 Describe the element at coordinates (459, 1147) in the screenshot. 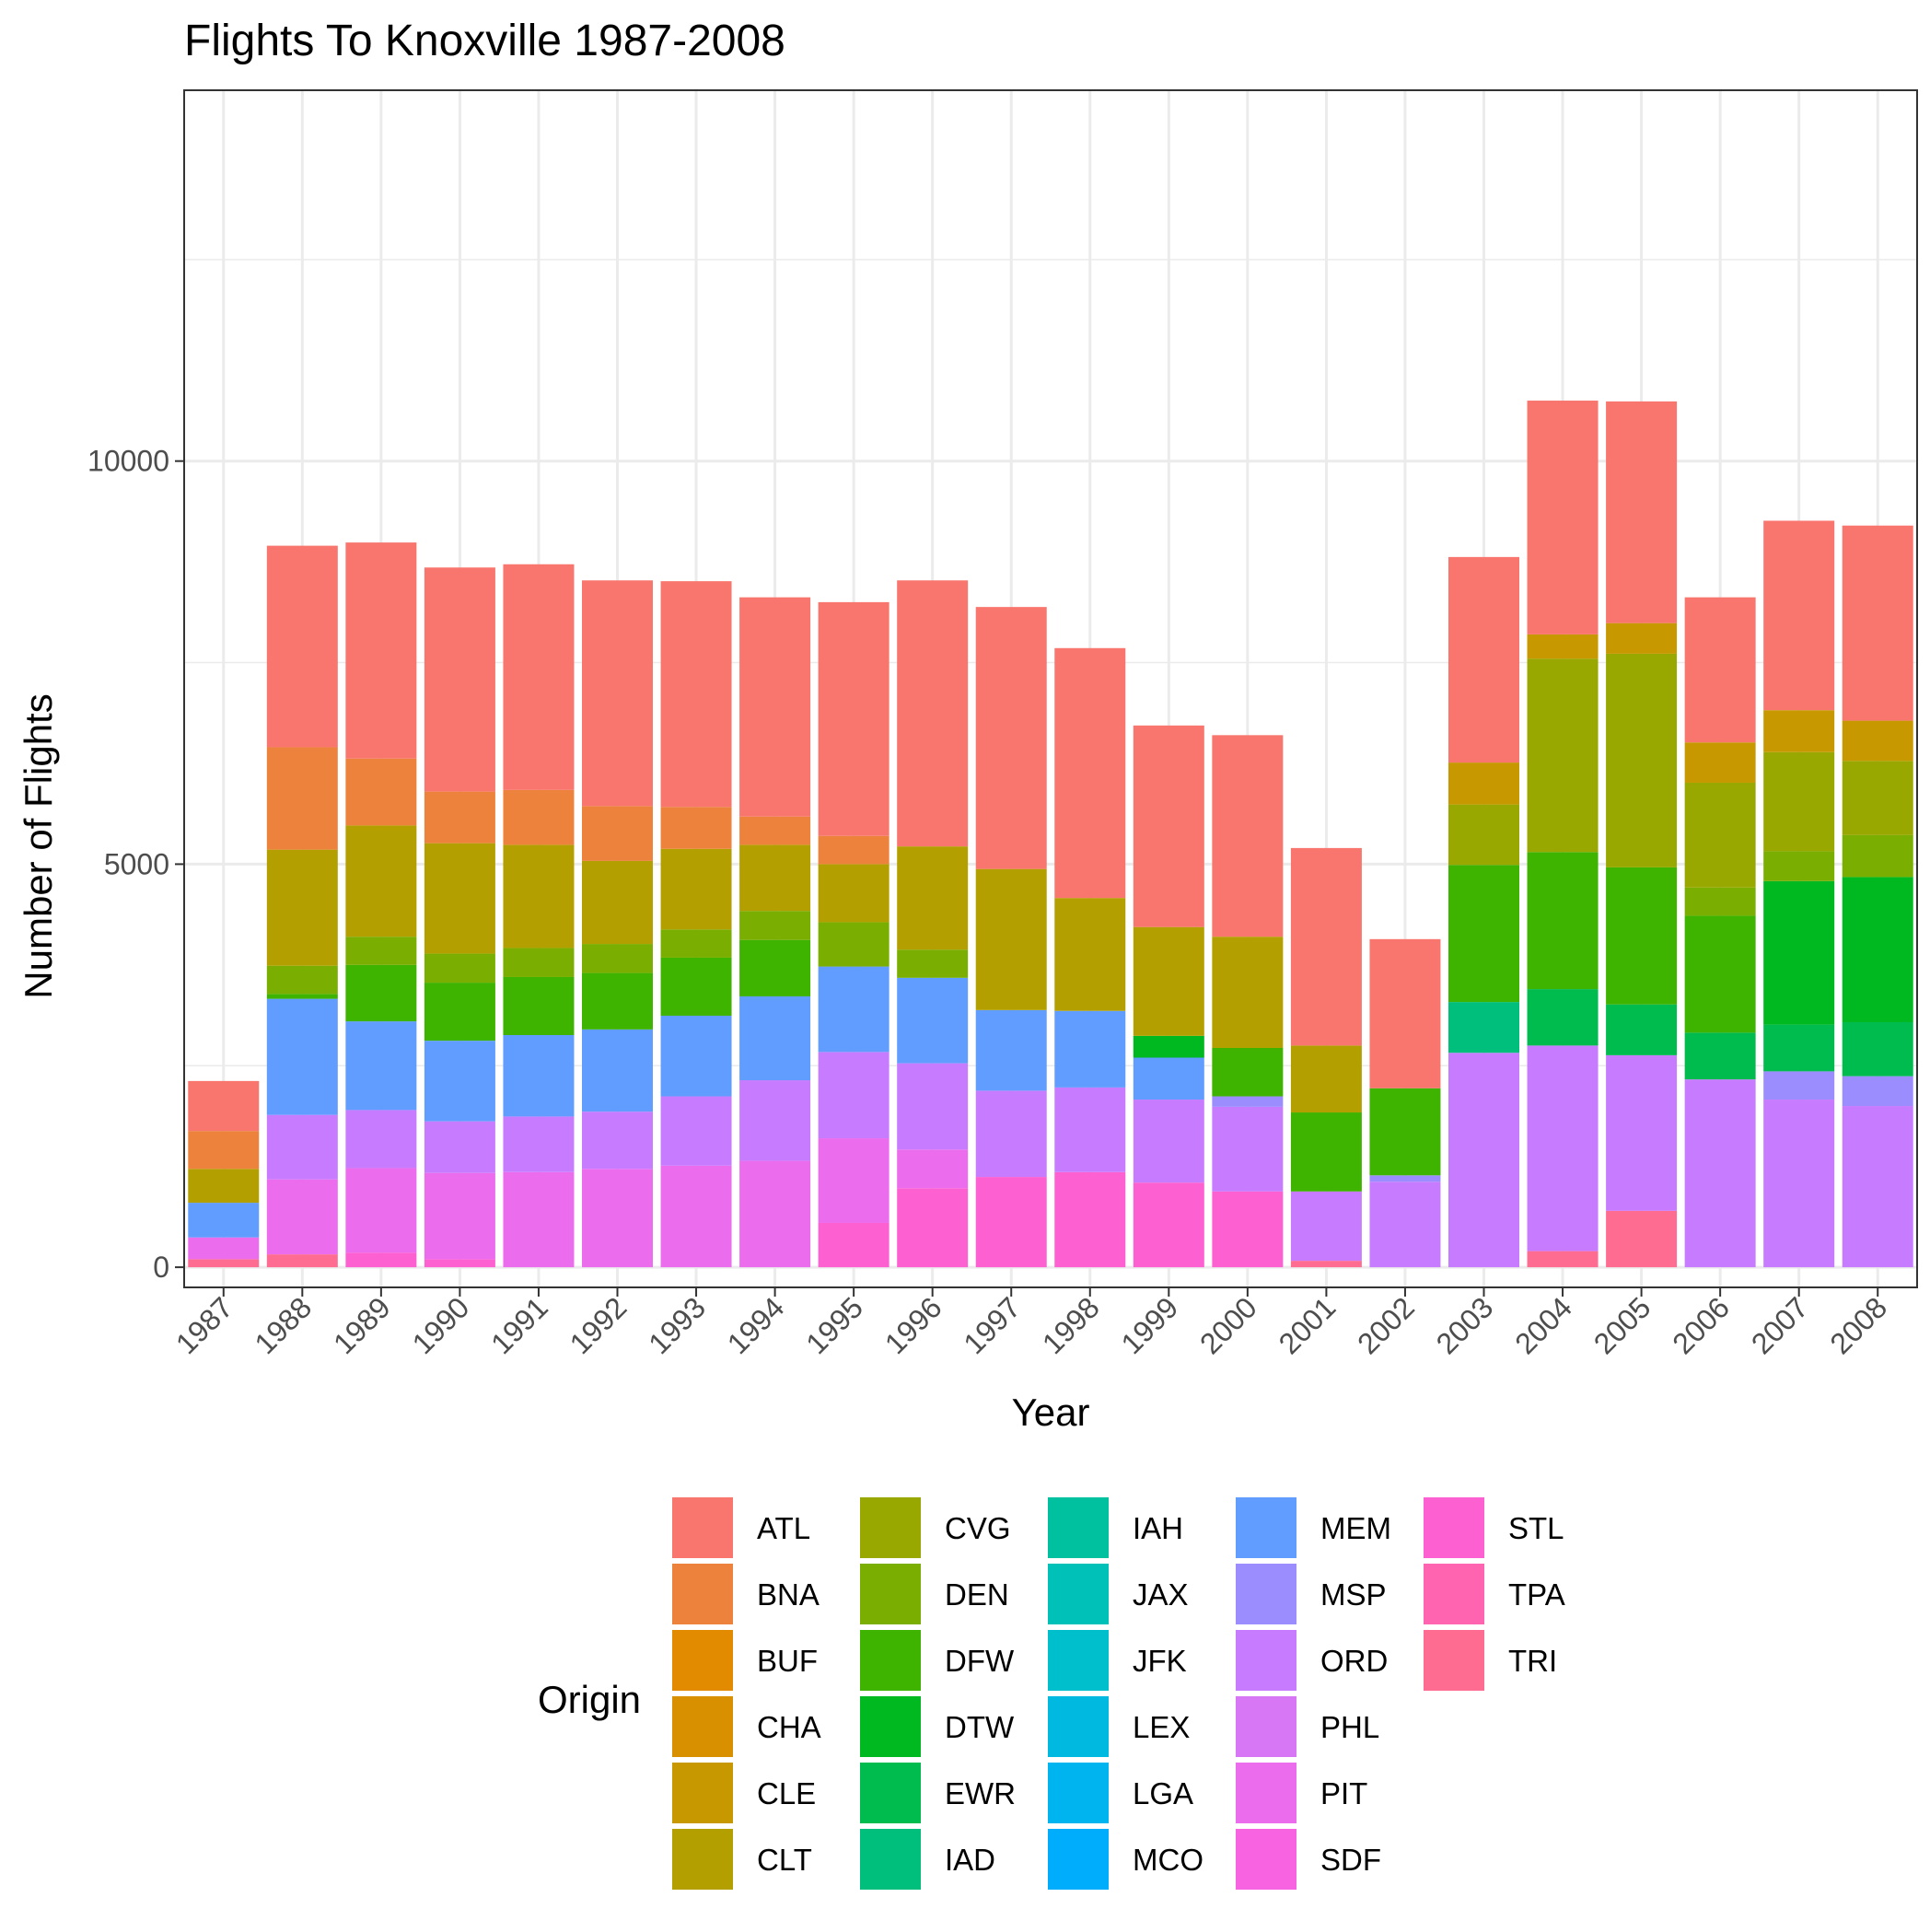

I see `bar-segment-ord-1990` at that location.